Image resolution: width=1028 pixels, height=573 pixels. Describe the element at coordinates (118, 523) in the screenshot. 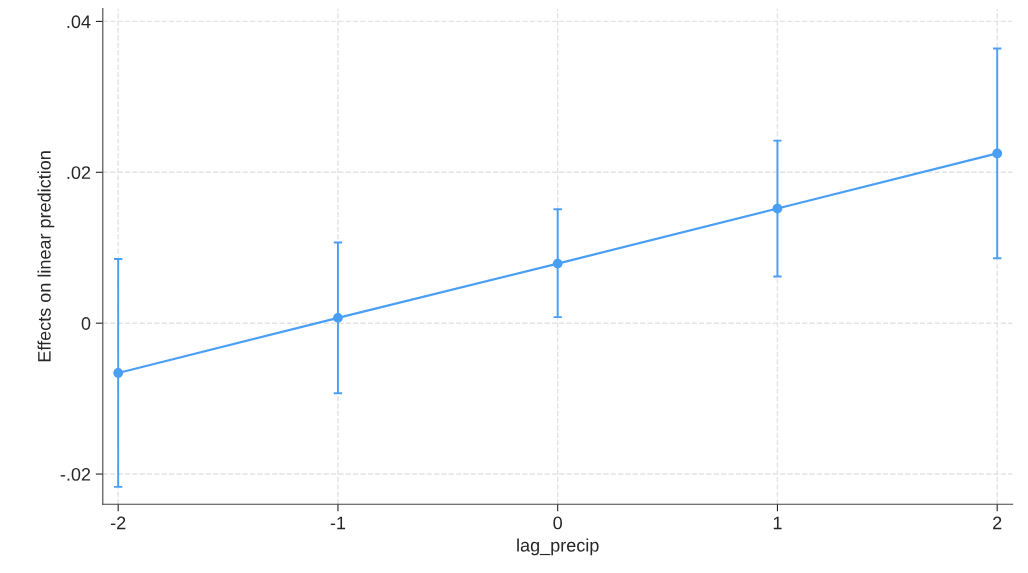

I see `x-tick-label: -2` at that location.